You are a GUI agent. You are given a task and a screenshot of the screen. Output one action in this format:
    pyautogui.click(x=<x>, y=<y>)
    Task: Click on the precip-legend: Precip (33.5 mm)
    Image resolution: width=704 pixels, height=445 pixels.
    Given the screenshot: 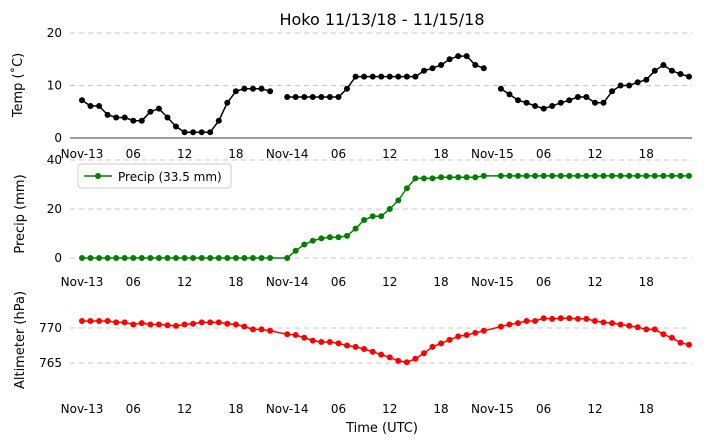 What is the action you would take?
    pyautogui.click(x=154, y=176)
    